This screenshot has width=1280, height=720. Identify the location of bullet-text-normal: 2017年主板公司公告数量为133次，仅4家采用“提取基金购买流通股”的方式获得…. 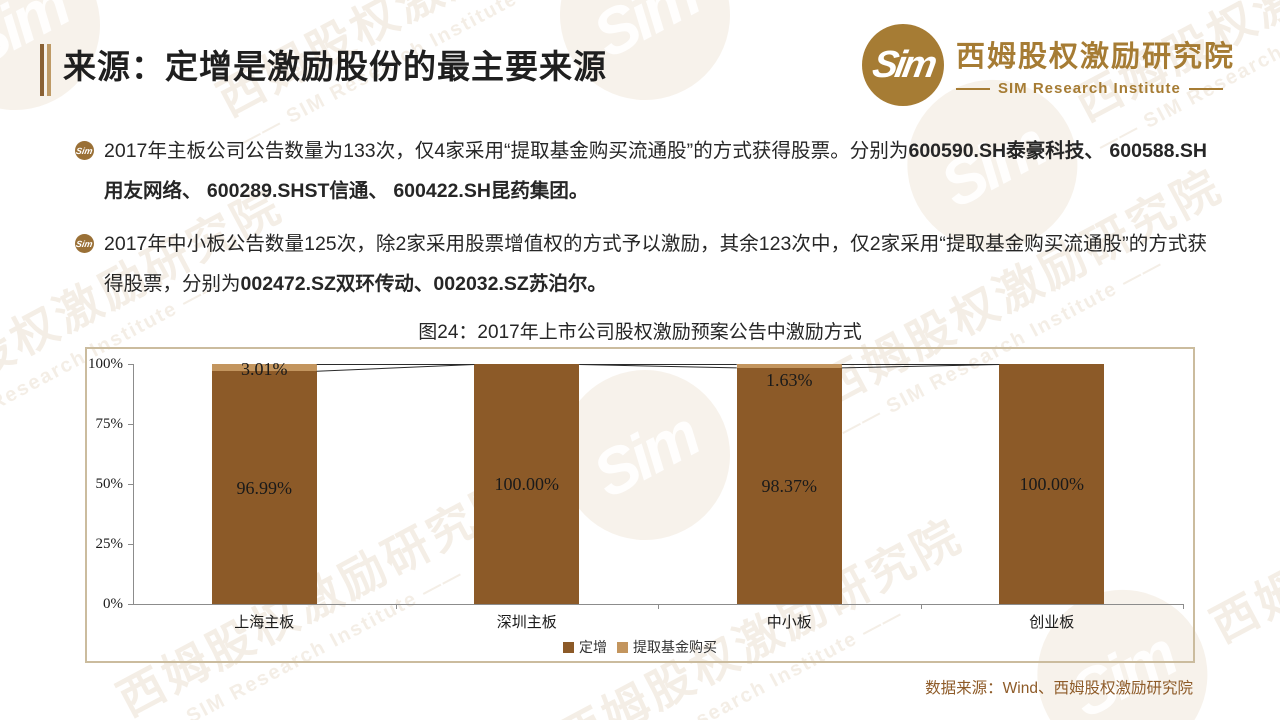
(506, 151).